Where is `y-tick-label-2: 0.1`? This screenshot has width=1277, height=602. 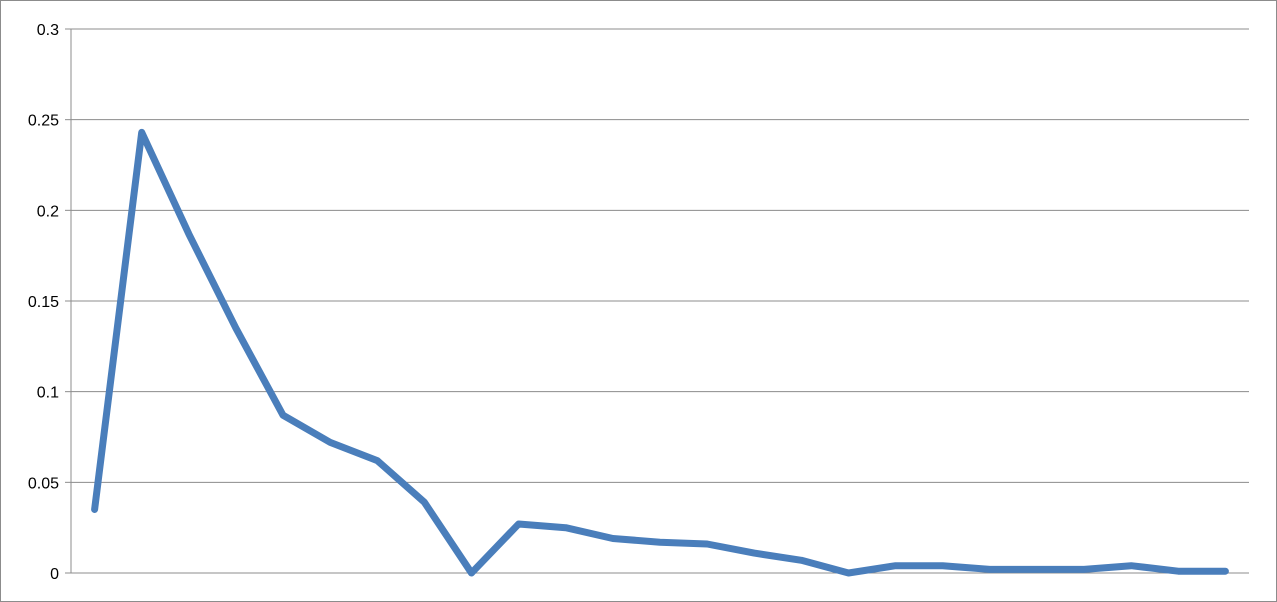
y-tick-label-2: 0.1 is located at coordinates (48, 393).